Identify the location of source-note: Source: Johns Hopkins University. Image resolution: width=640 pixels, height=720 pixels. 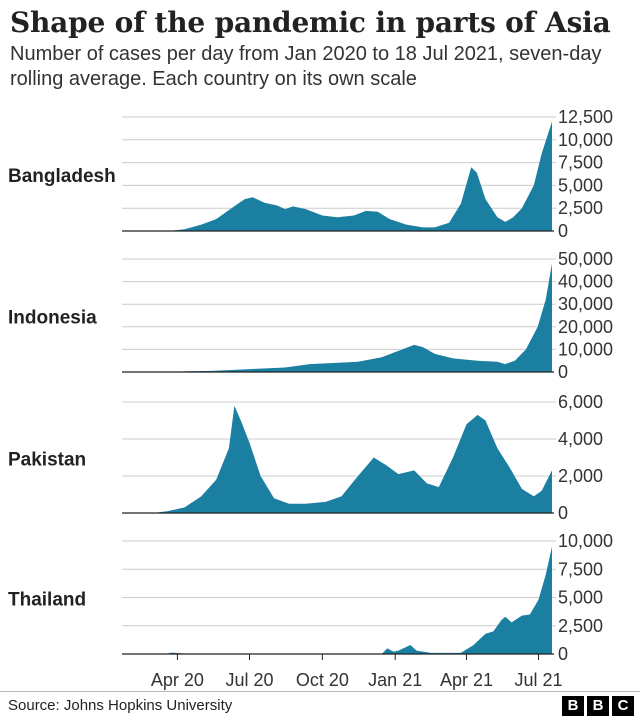
(120, 705).